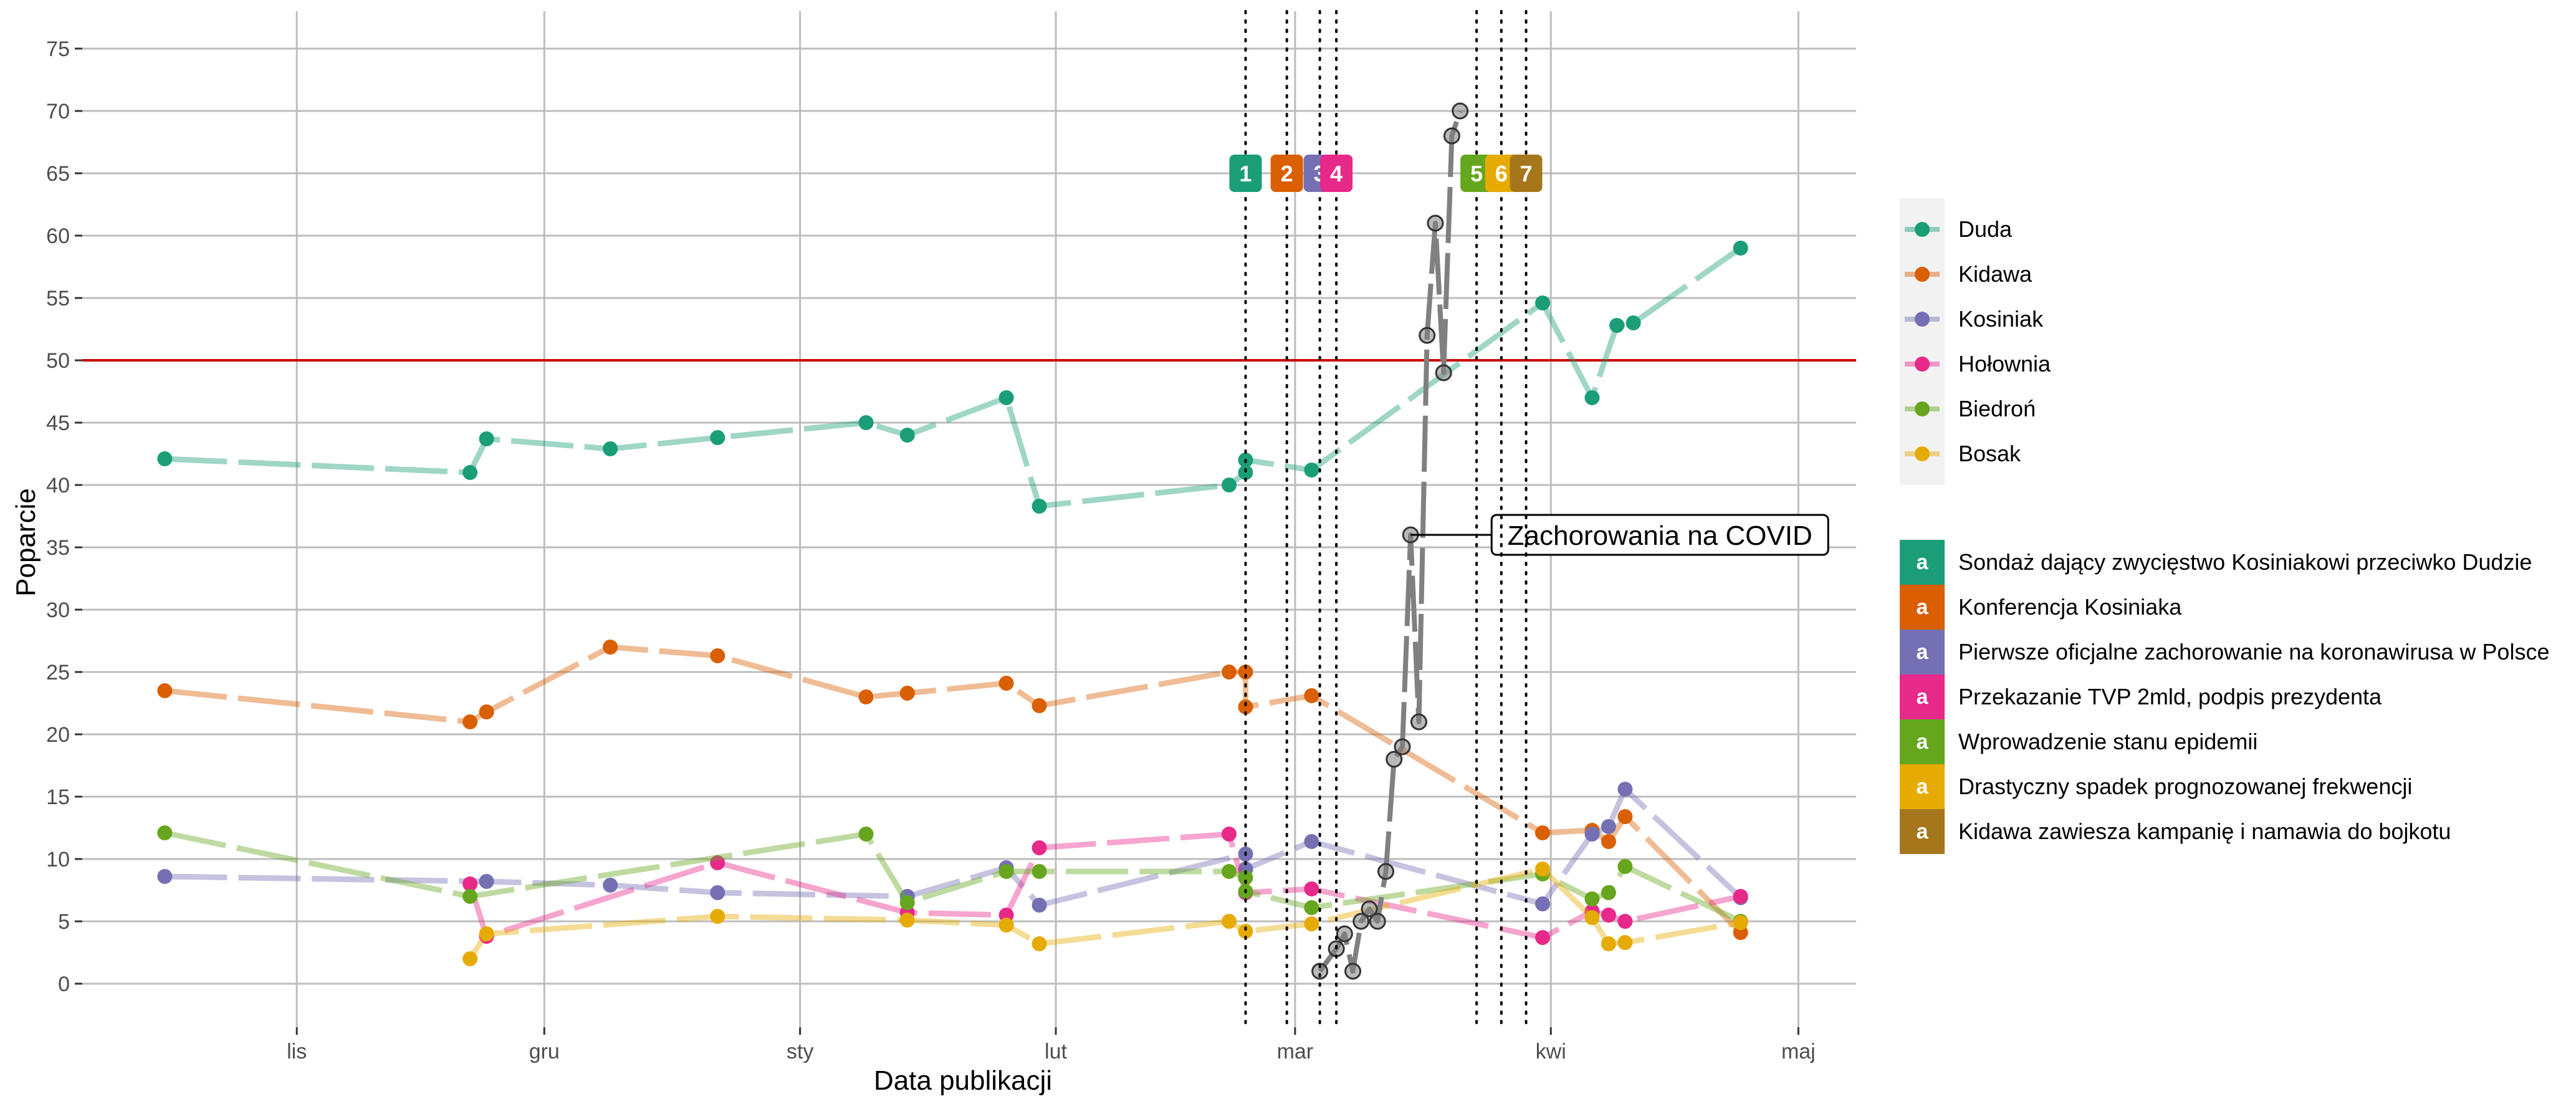  What do you see at coordinates (1660, 536) in the screenshot?
I see `covid-annotation-label: Zachorowania na COVID` at bounding box center [1660, 536].